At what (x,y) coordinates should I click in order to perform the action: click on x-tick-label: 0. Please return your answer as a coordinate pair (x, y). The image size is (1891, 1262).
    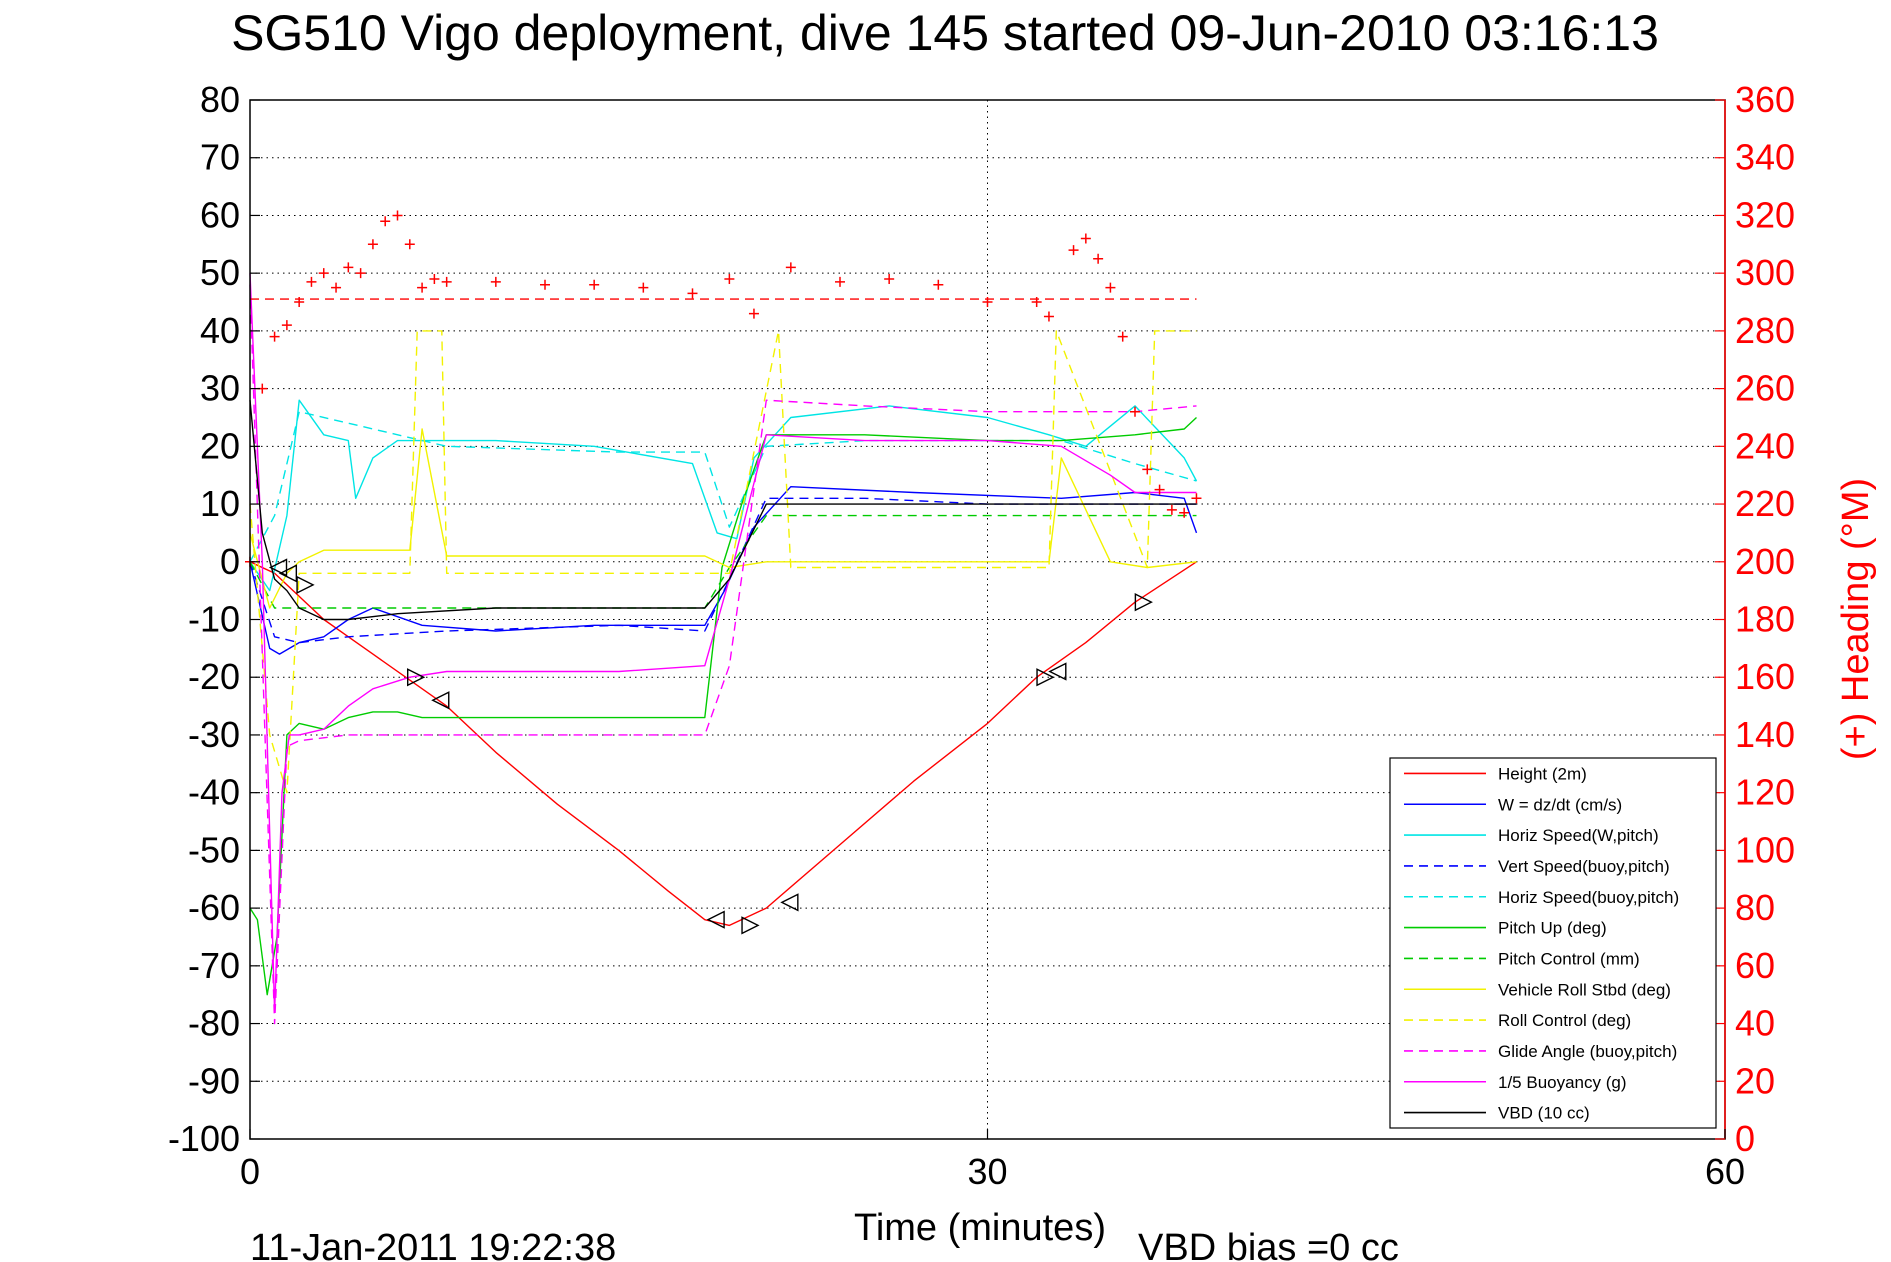
    Looking at the image, I should click on (250, 1171).